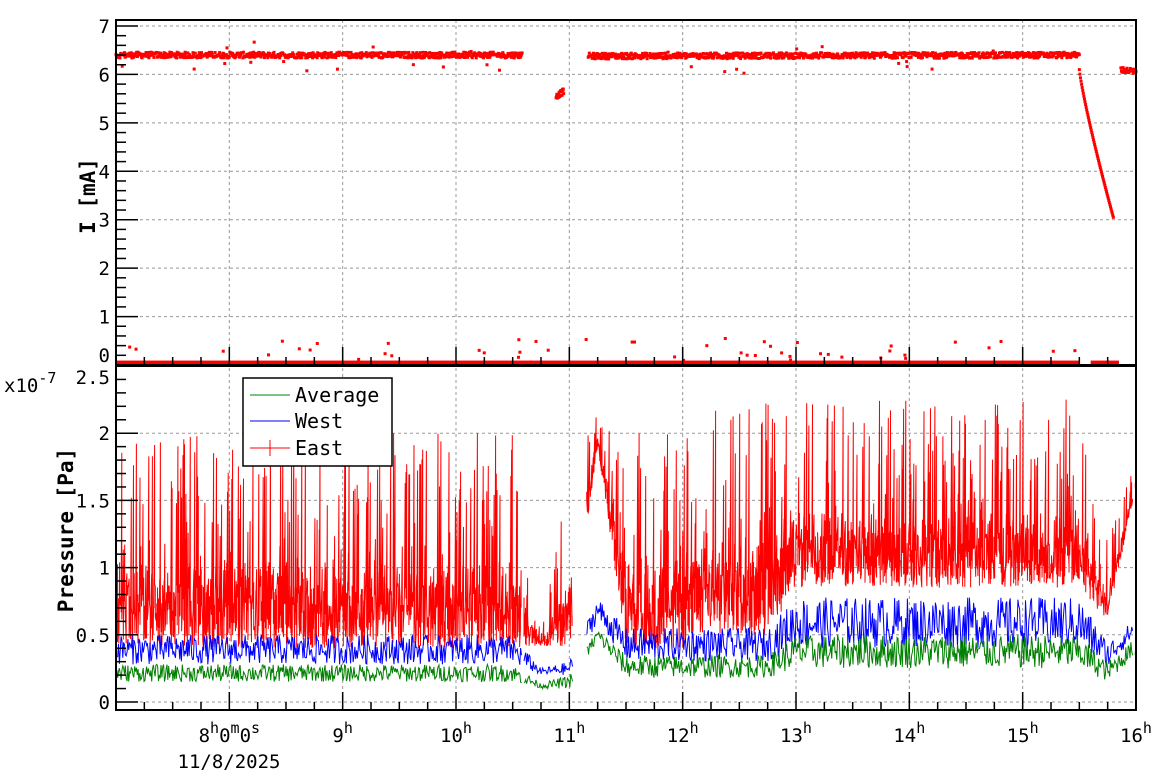 This screenshot has width=1158, height=782. What do you see at coordinates (104, 172) in the screenshot?
I see `top-y-tick-label: 4` at bounding box center [104, 172].